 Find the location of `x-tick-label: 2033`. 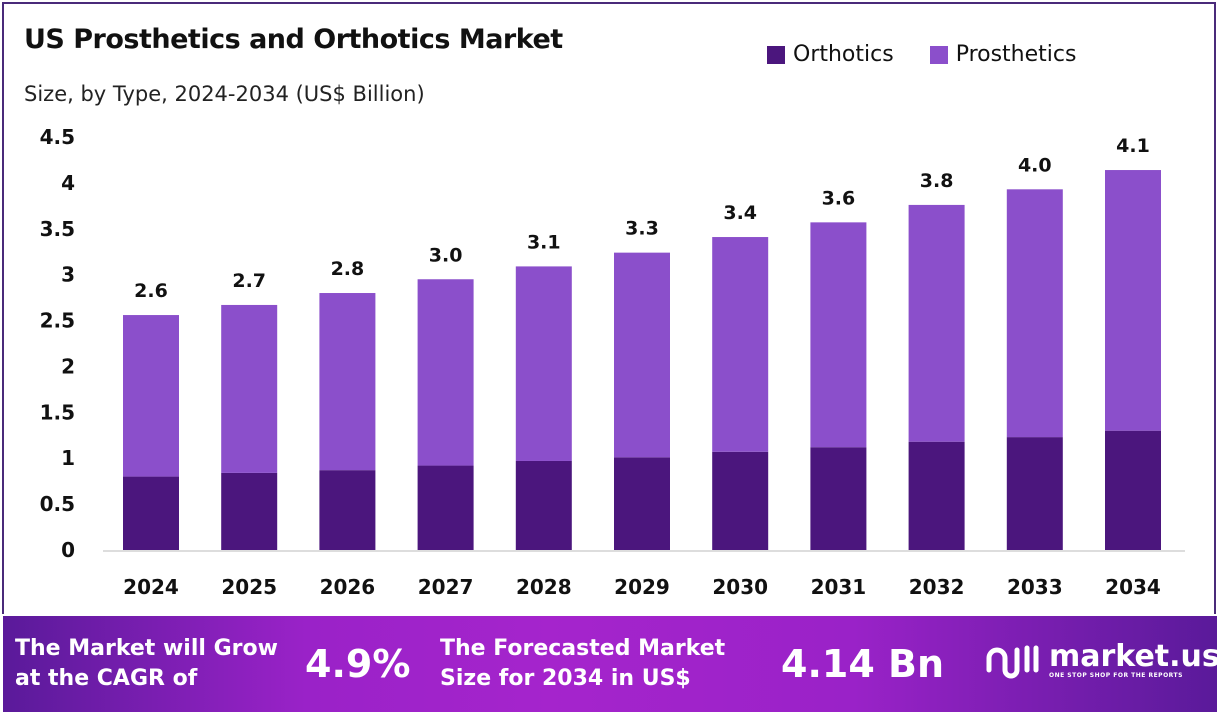

x-tick-label: 2033 is located at coordinates (1035, 587).